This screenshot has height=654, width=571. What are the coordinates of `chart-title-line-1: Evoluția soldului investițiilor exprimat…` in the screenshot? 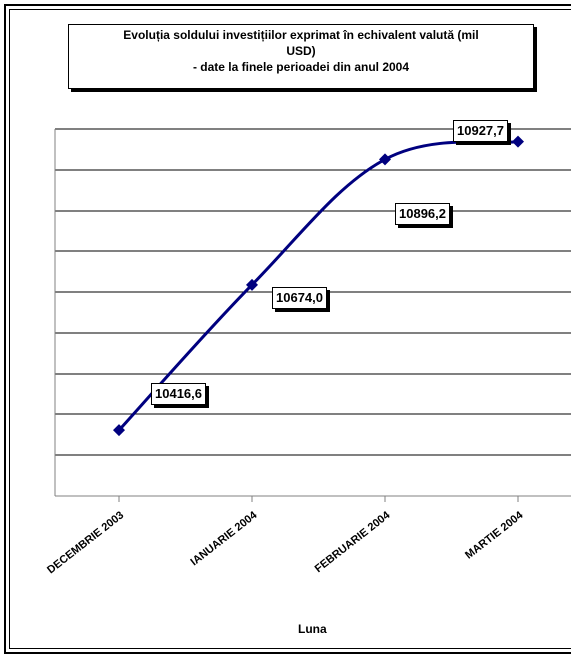 It's located at (301, 35).